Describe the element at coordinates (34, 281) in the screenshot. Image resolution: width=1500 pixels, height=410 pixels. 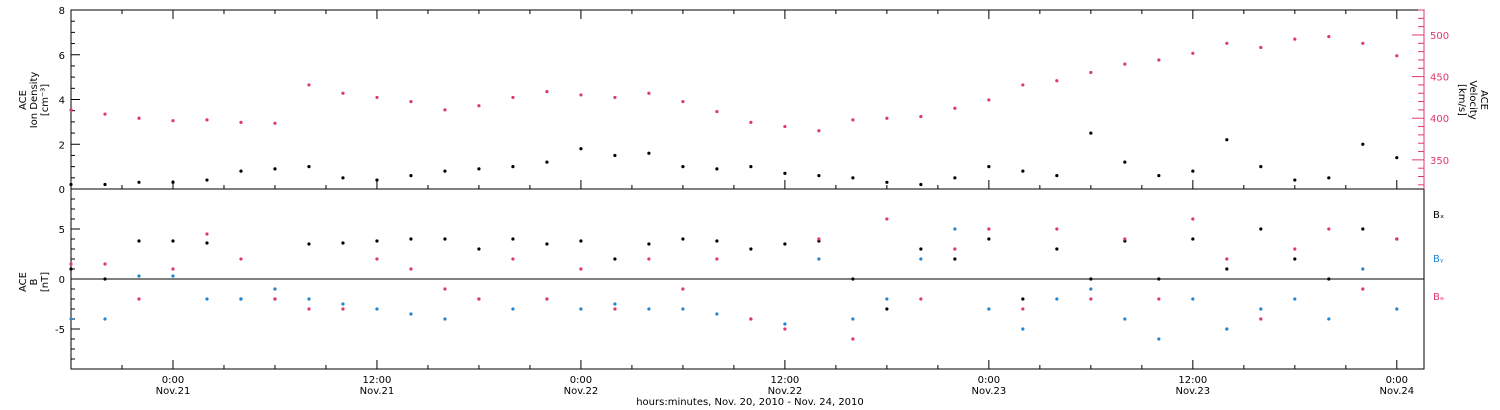
I see `bottom-ylabel-line2: B` at that location.